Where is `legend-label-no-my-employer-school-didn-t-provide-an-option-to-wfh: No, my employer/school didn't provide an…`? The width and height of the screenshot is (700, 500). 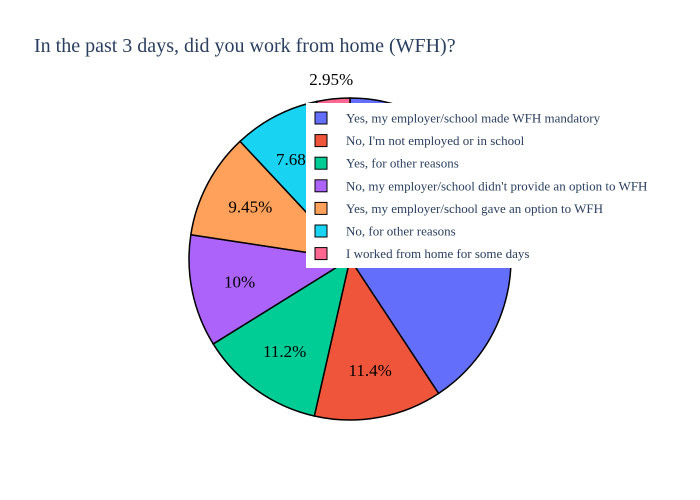 legend-label-no-my-employer-school-didn-t-provide-an-option-to-wfh: No, my employer/school didn't provide an… is located at coordinates (496, 185).